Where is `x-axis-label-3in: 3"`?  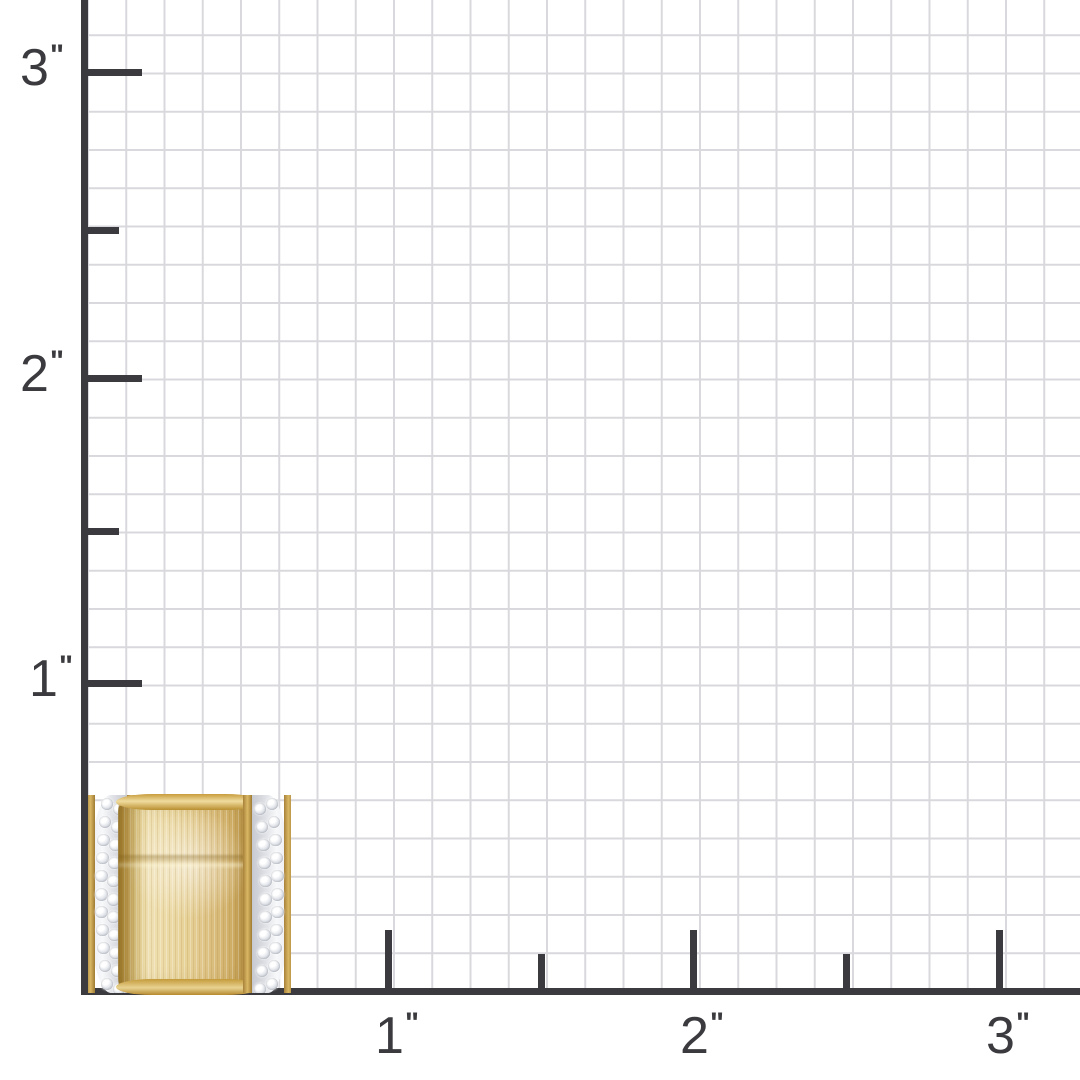 x-axis-label-3in: 3" is located at coordinates (1008, 1036).